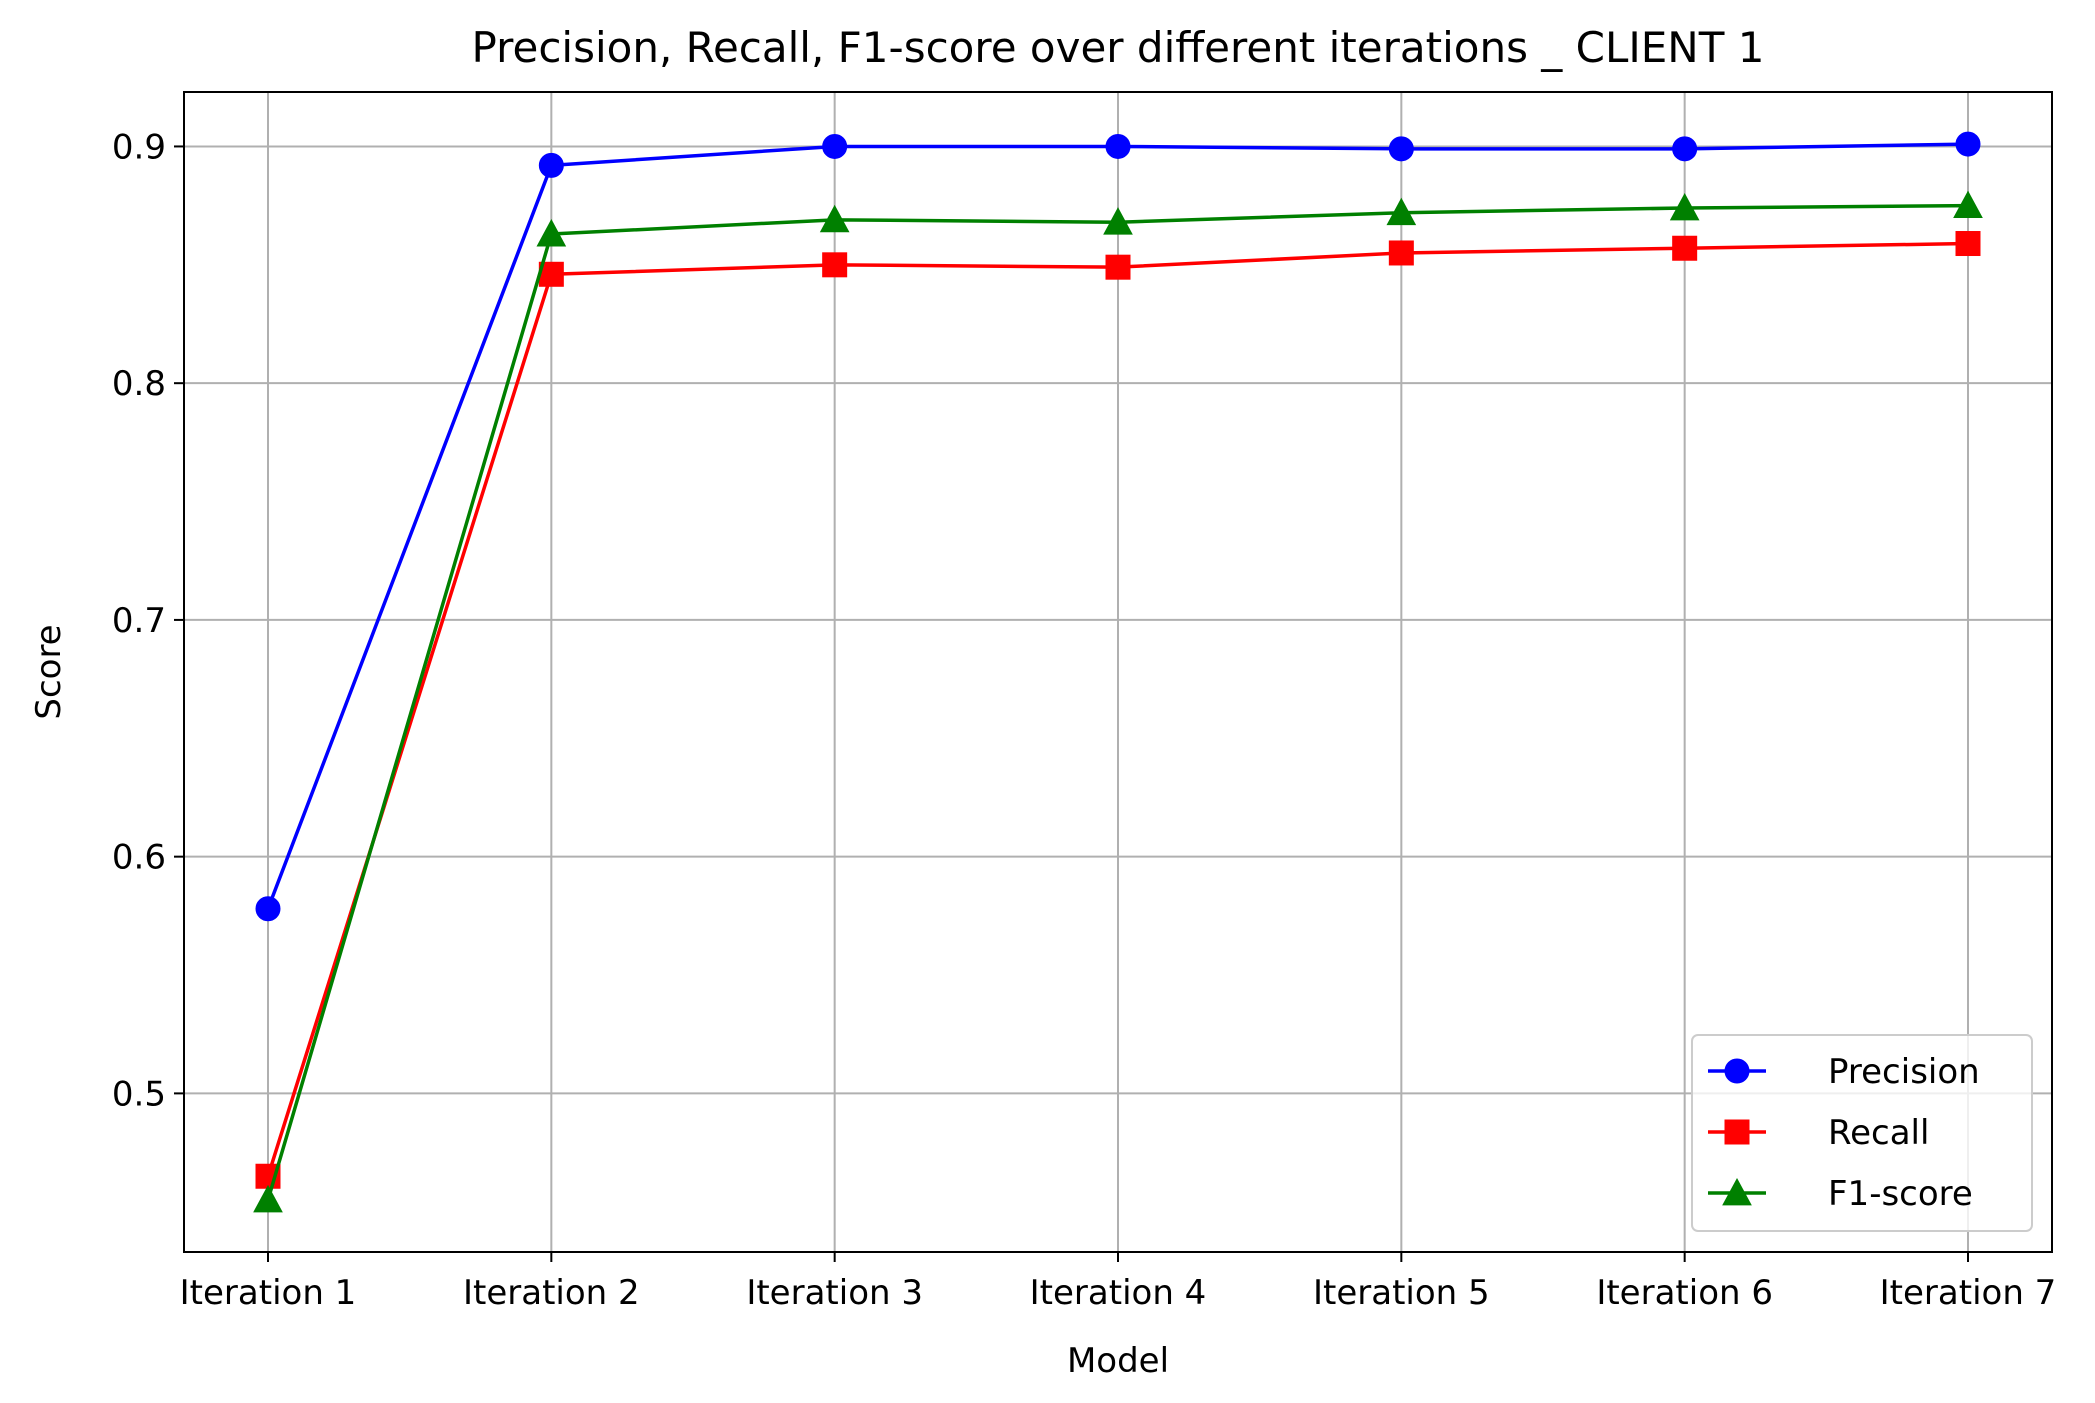  I want to click on legend: Precision Recall F1-score, so click(1862, 1133).